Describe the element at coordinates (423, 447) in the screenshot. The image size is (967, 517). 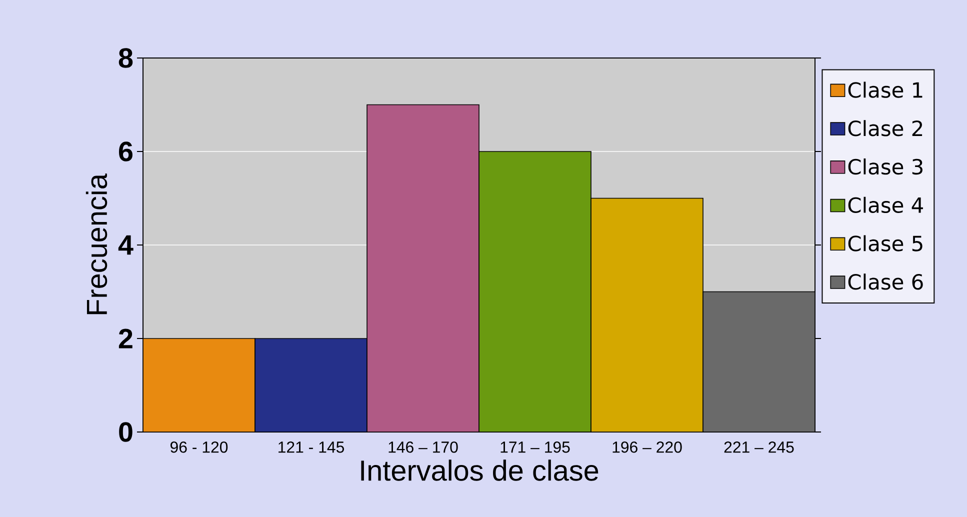
I see `x-tick-label: 146 – 170` at that location.